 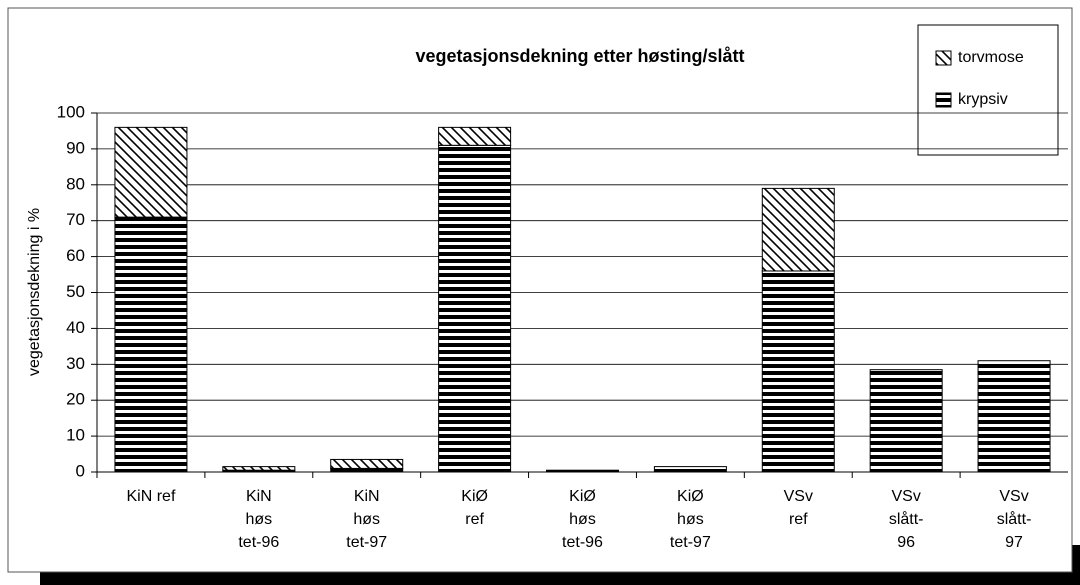 What do you see at coordinates (75, 255) in the screenshot?
I see `y-tick-label: 60` at bounding box center [75, 255].